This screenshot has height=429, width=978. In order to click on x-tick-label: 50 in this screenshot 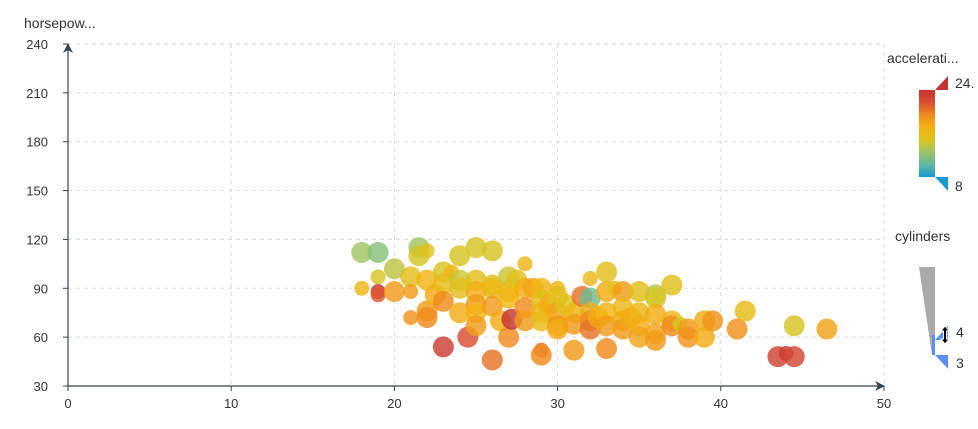, I will do `click(884, 403)`.